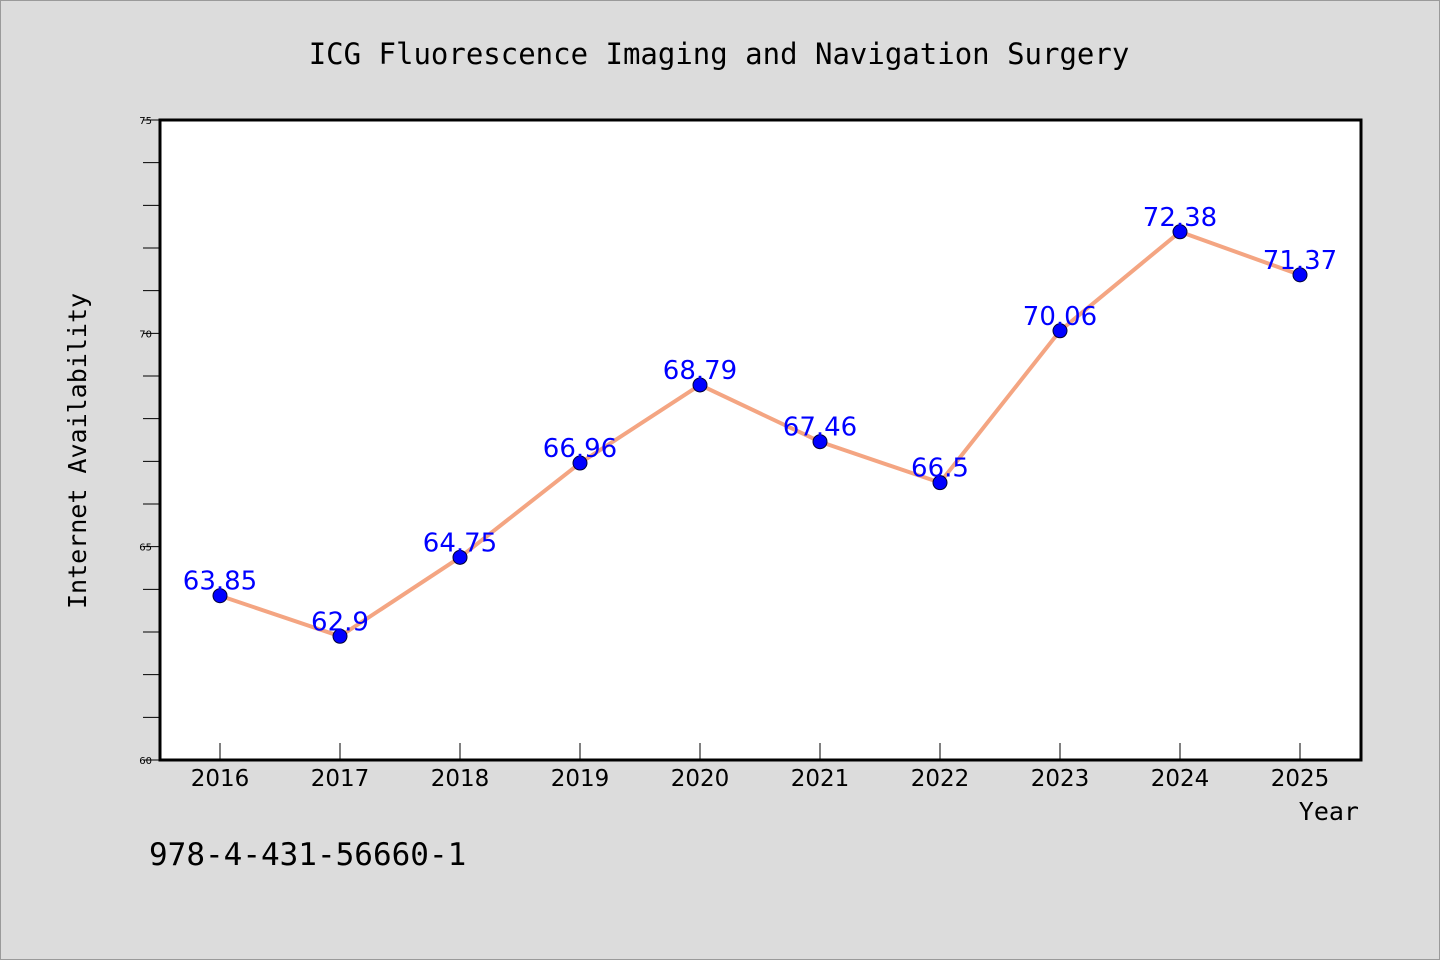 The width and height of the screenshot is (1440, 960). Describe the element at coordinates (307, 855) in the screenshot. I see `footer-id-text: 978-4-431-56660-1` at that location.